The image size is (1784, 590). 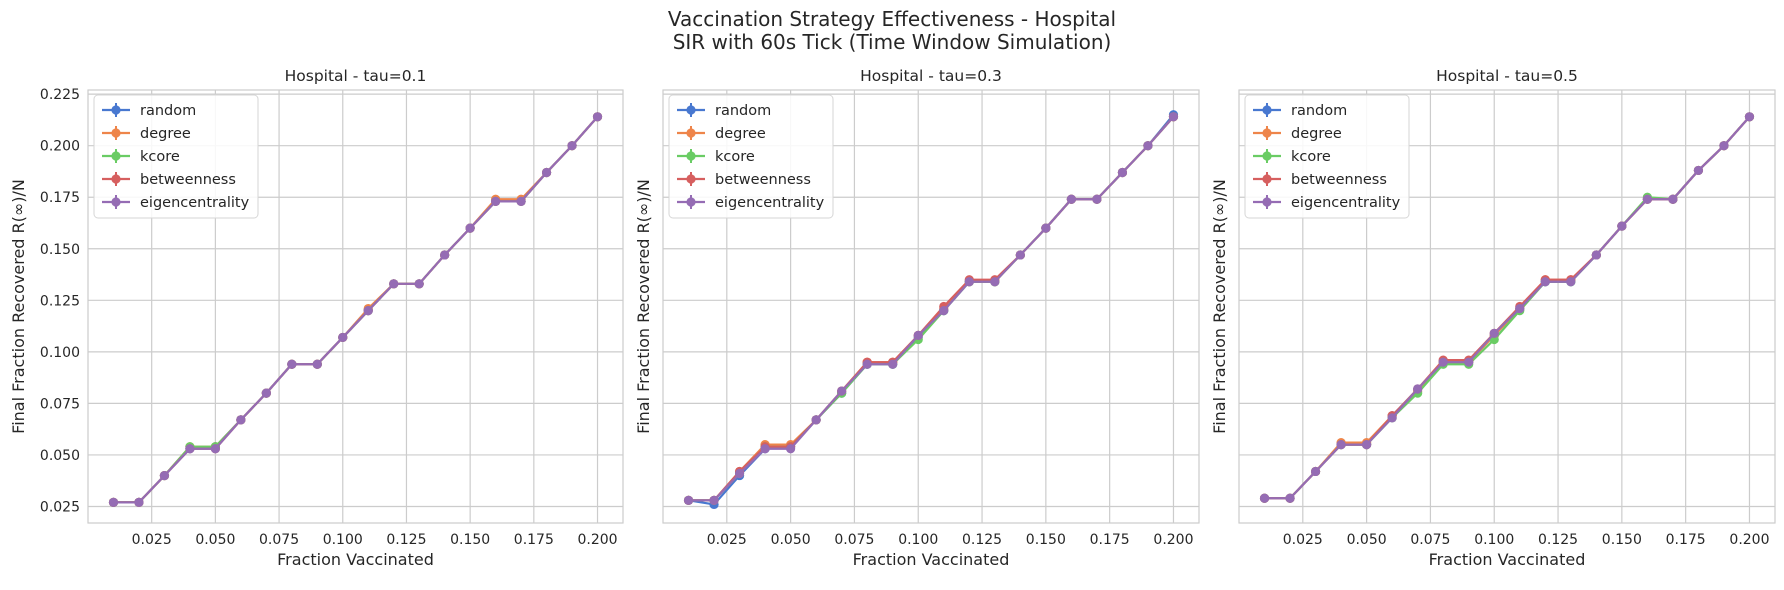 What do you see at coordinates (60, 250) in the screenshot?
I see `y-tick-label: 0.150` at bounding box center [60, 250].